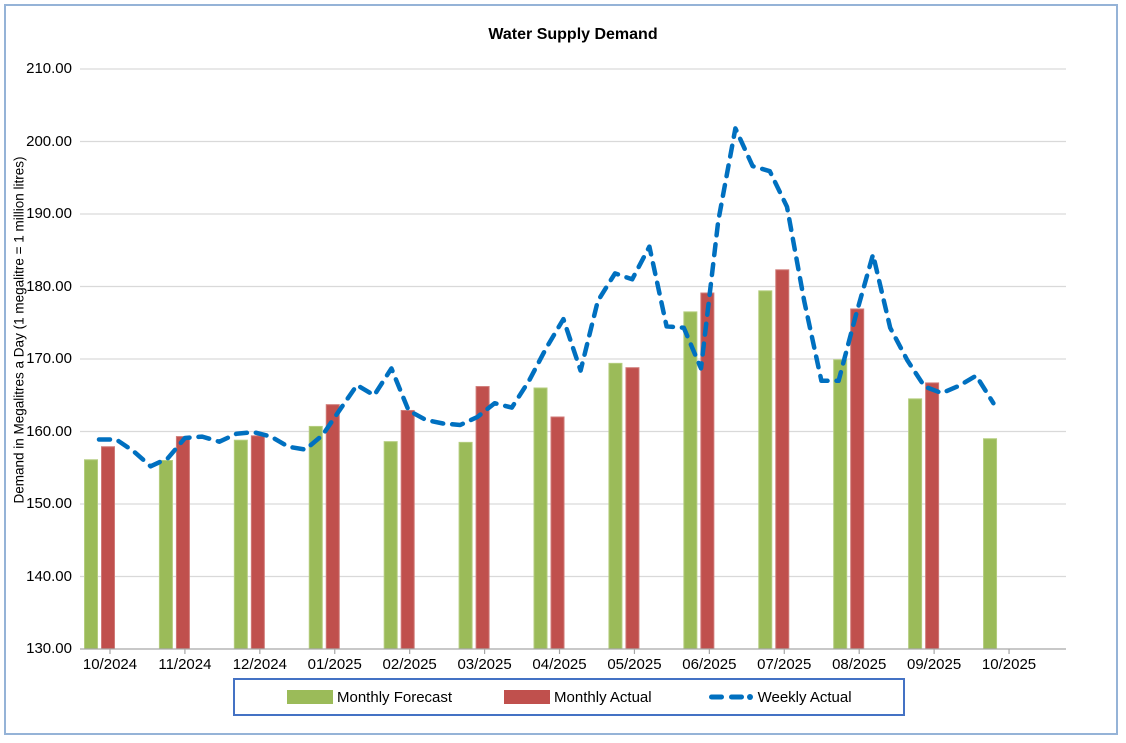 This screenshot has height=743, width=1126. Describe the element at coordinates (49, 358) in the screenshot. I see `y-tick-label: 170.00` at that location.